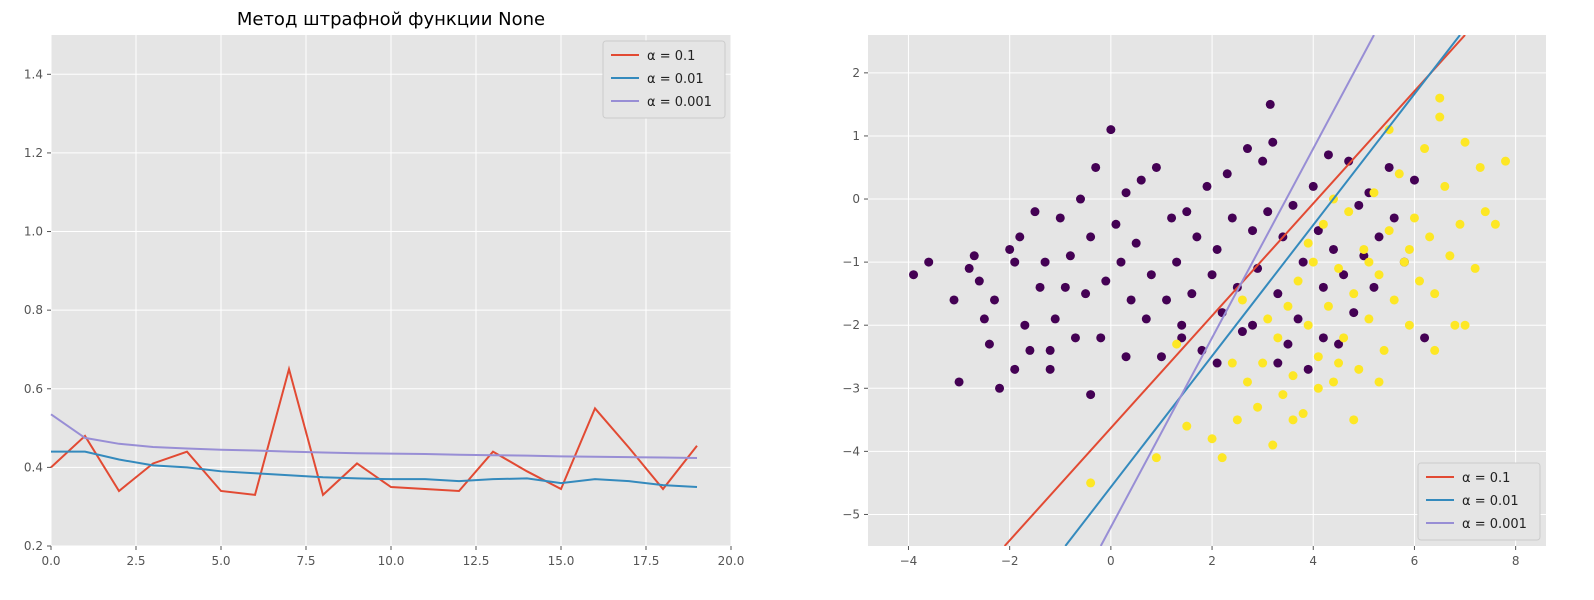 The image size is (1594, 600). What do you see at coordinates (664, 79) in the screenshot?
I see `line-chart-legend-frame` at bounding box center [664, 79].